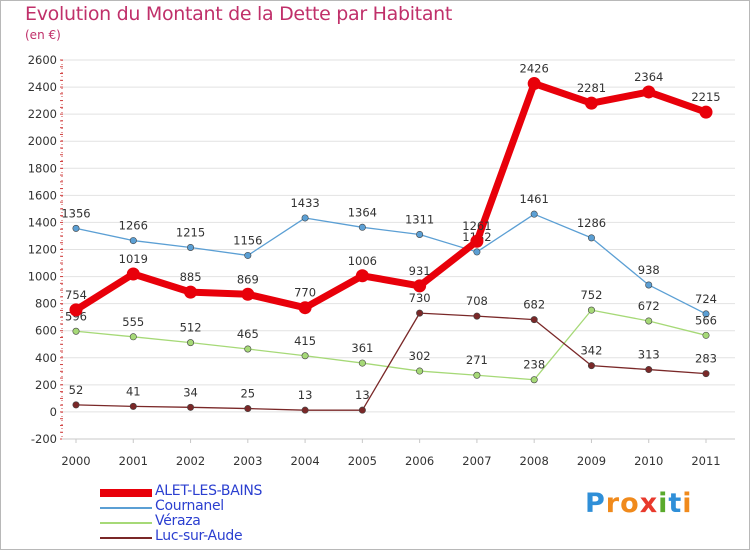 The height and width of the screenshot is (550, 750). Describe the element at coordinates (247, 461) in the screenshot. I see `x-tick-label: 2003` at that location.